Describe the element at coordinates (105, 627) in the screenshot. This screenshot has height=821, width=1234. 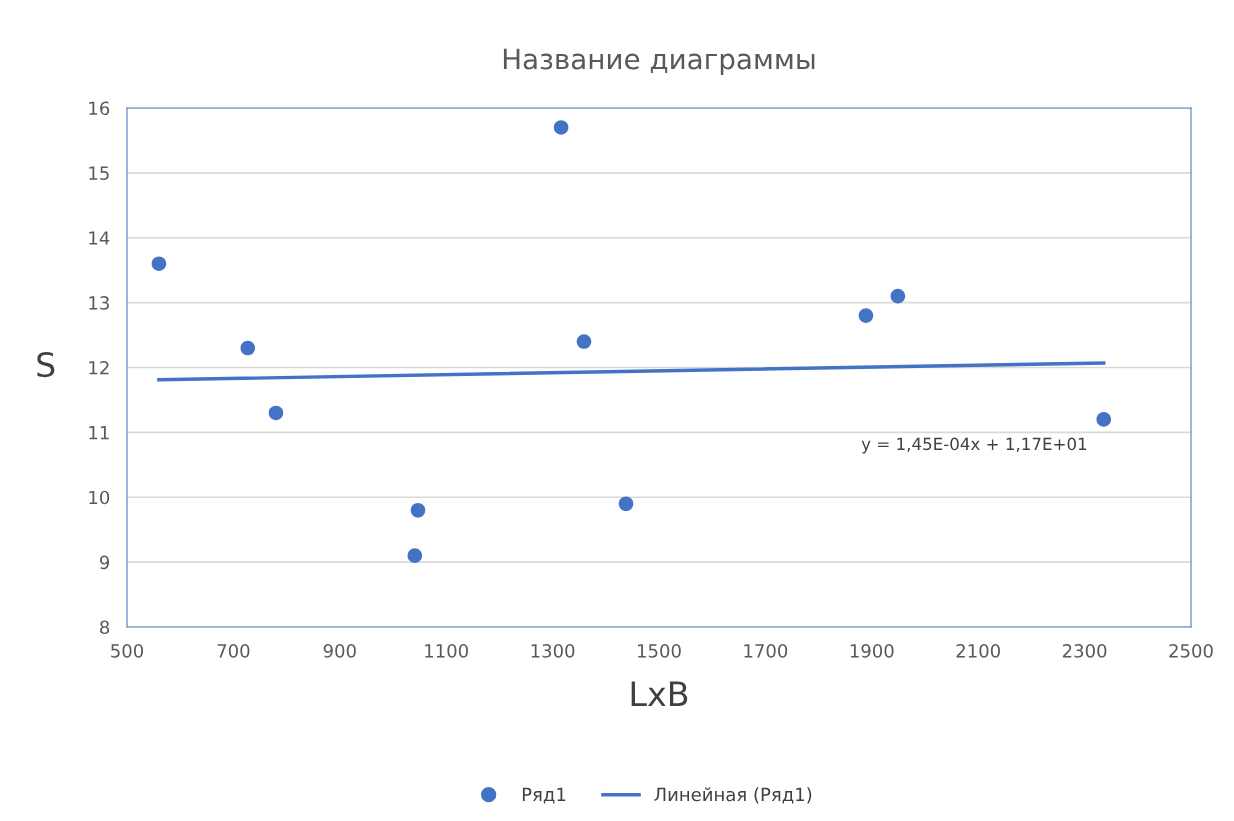
I see `y-tick-label: 8` at that location.